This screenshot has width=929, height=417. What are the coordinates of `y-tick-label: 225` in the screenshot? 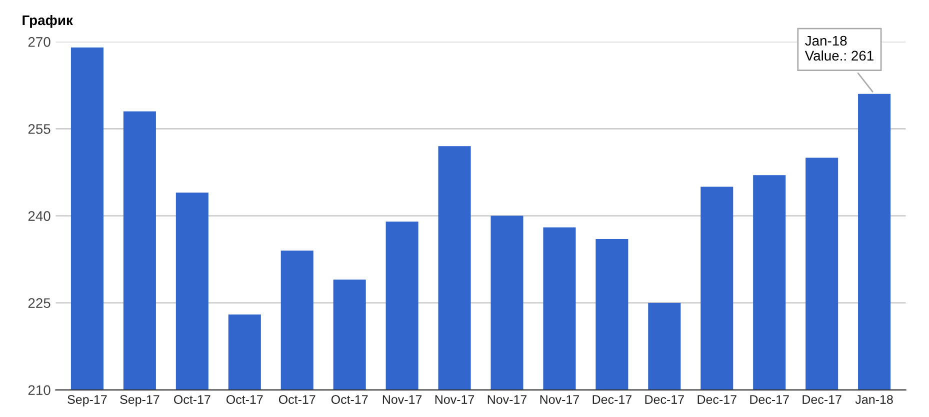 It's located at (39, 303).